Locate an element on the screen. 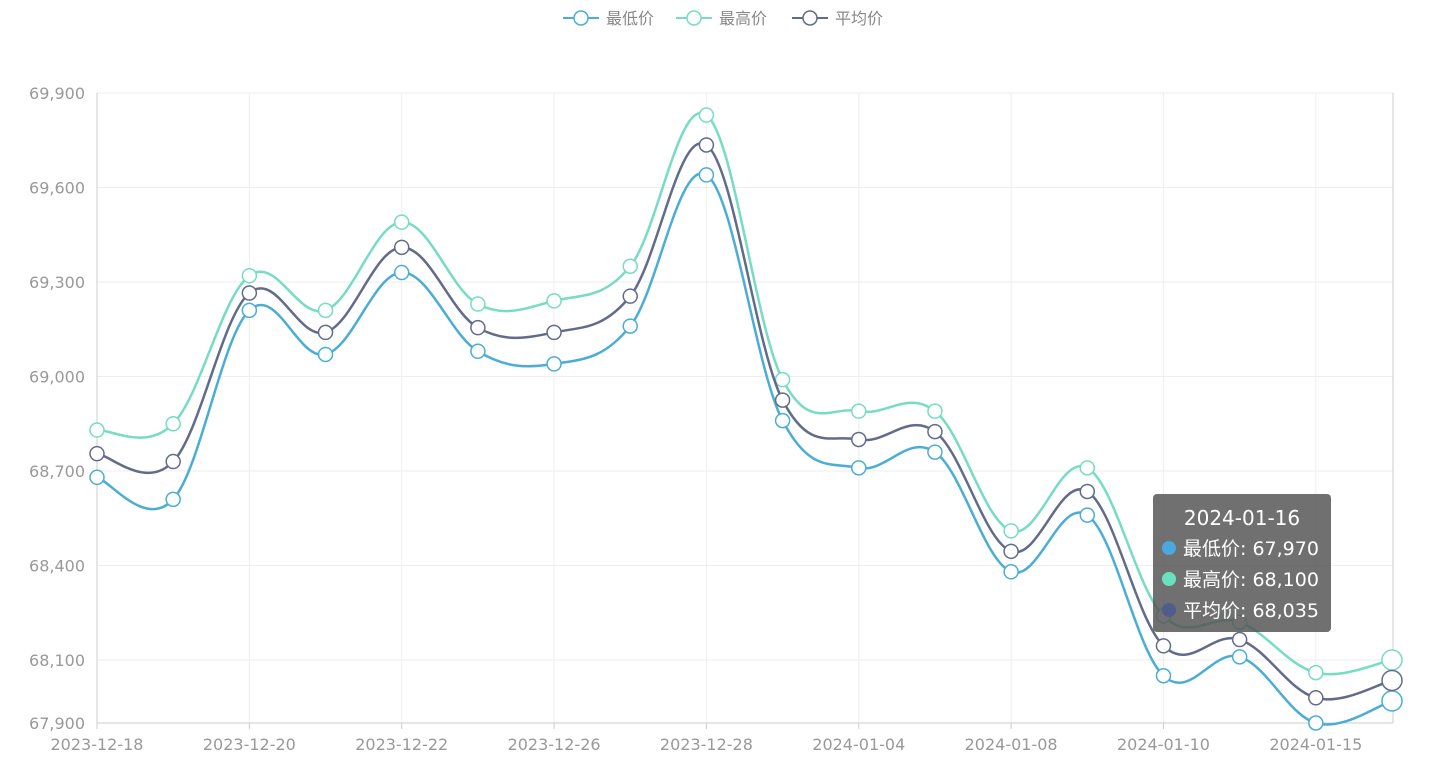 The image size is (1447, 759). legend-label: 平均价 is located at coordinates (859, 18).